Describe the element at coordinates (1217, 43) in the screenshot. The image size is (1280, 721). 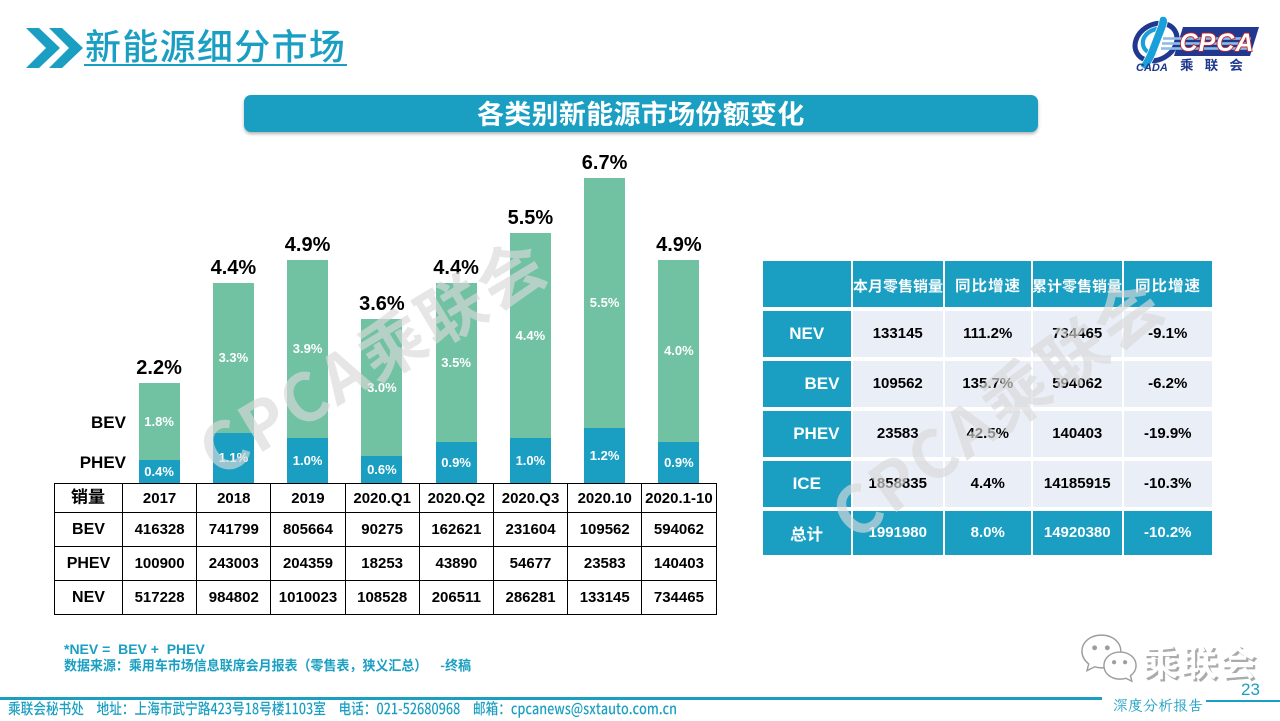
I see `svg-text: CPCA` at that location.